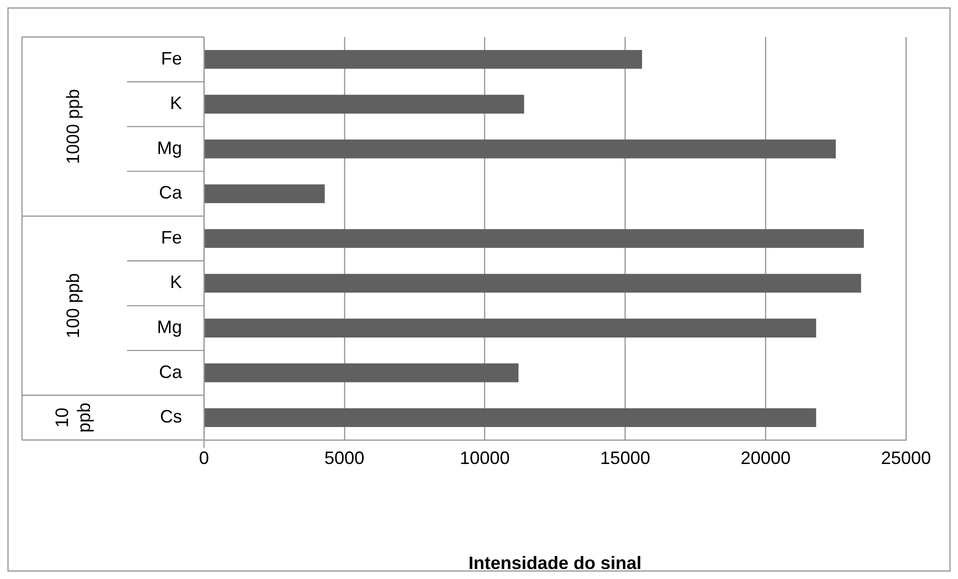 The image size is (958, 579). Describe the element at coordinates (906, 458) in the screenshot. I see `x-tick-label: 25000` at that location.